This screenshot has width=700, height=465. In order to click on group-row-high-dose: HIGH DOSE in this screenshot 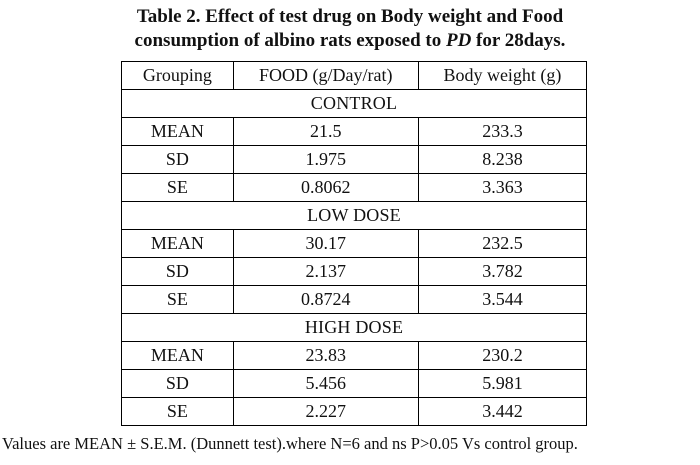, I will do `click(354, 327)`.